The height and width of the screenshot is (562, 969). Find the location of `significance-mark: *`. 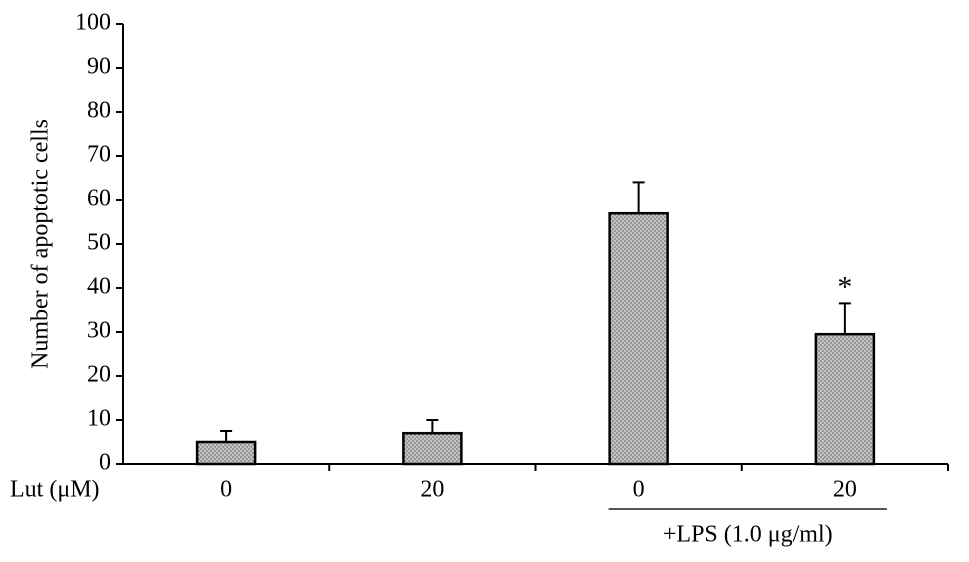

significance-mark: * is located at coordinates (844, 286).